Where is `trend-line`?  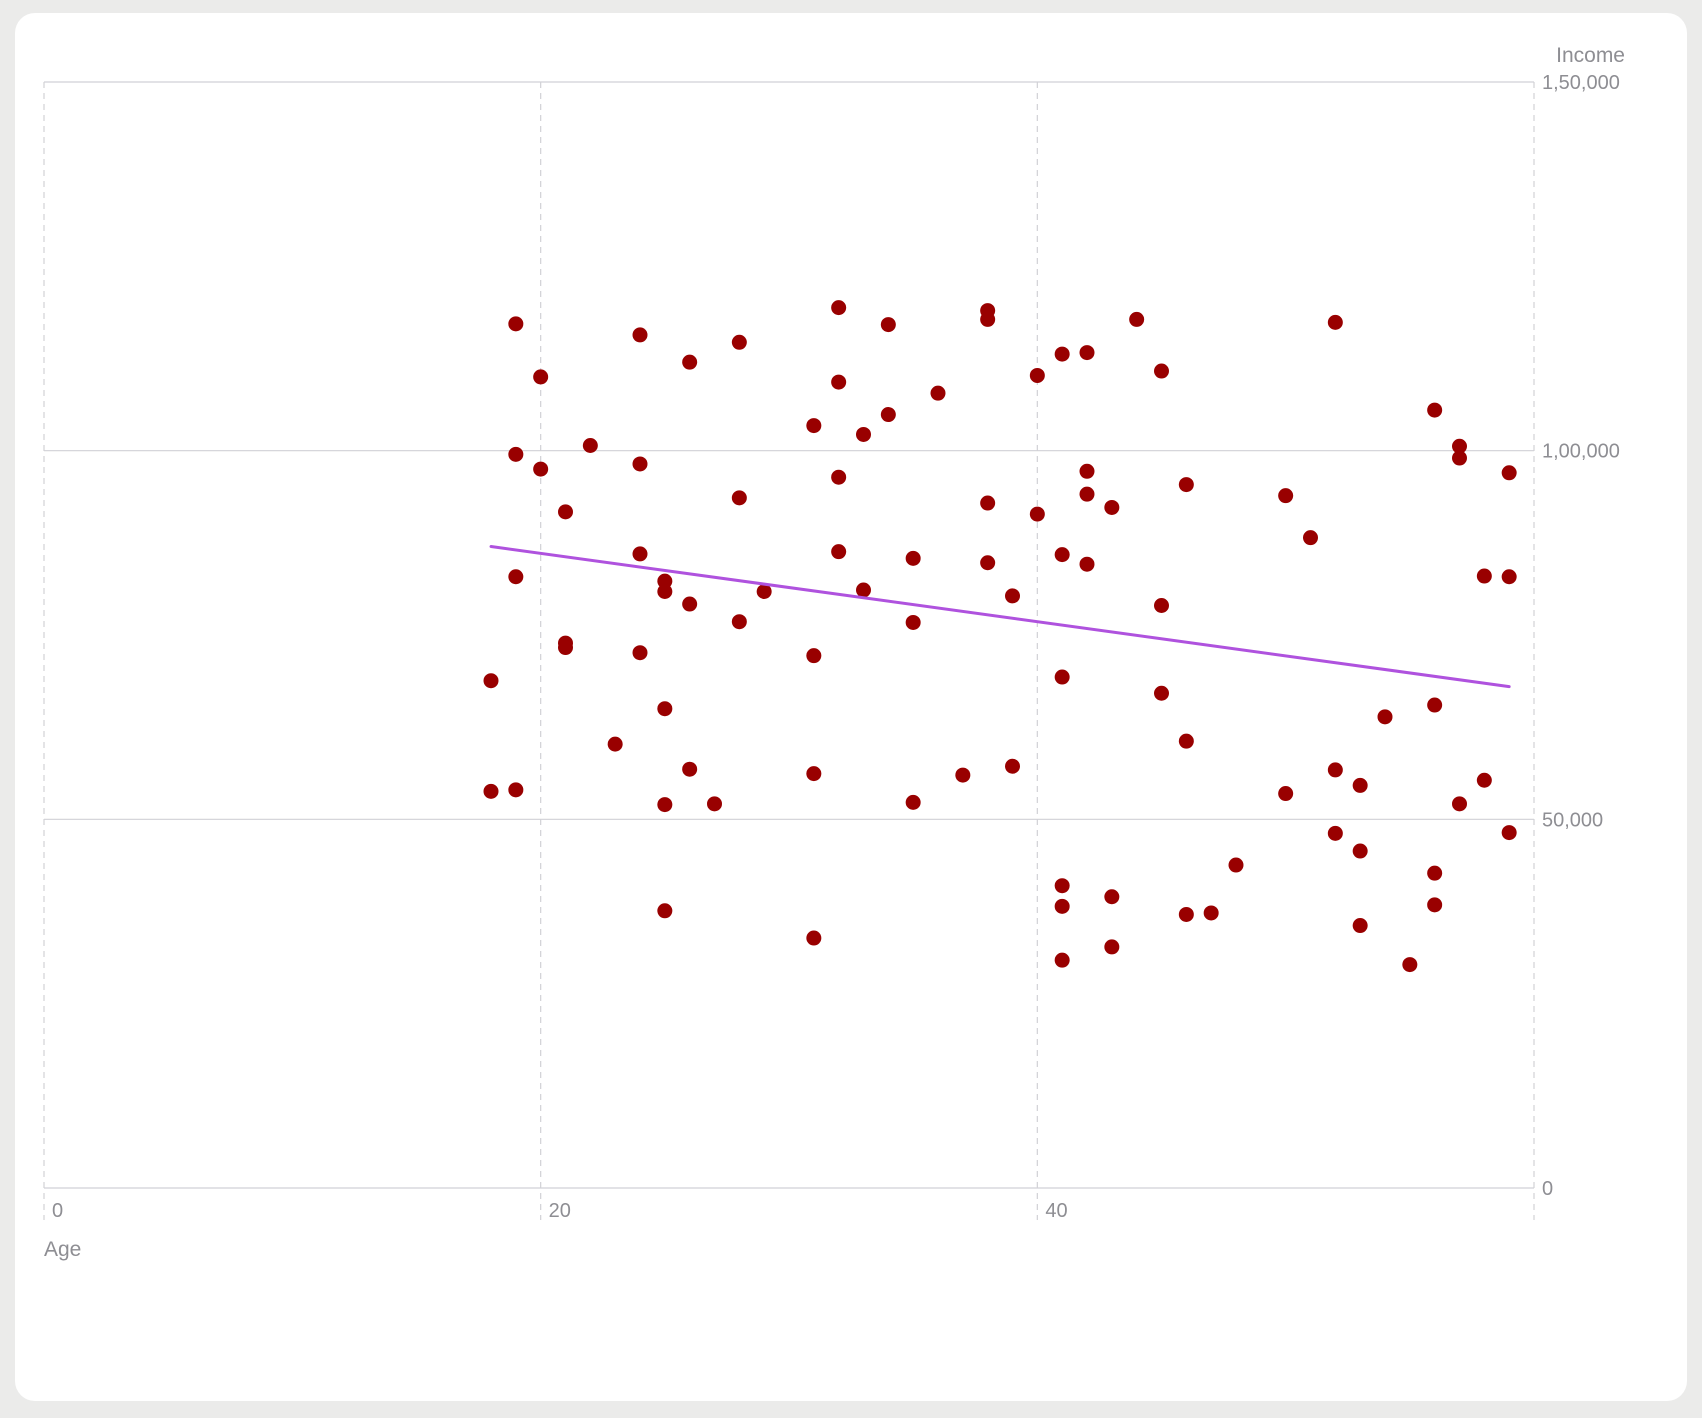 trend-line is located at coordinates (1000, 617).